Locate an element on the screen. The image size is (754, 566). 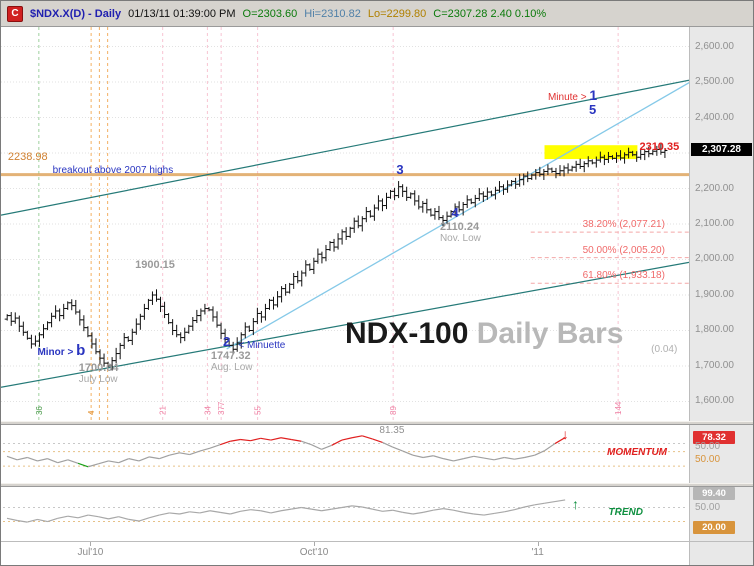
momentum-row: 81.35 MOMENTUM ↓ 78.32 50.00 50.00 is located at coordinates (377, 454).